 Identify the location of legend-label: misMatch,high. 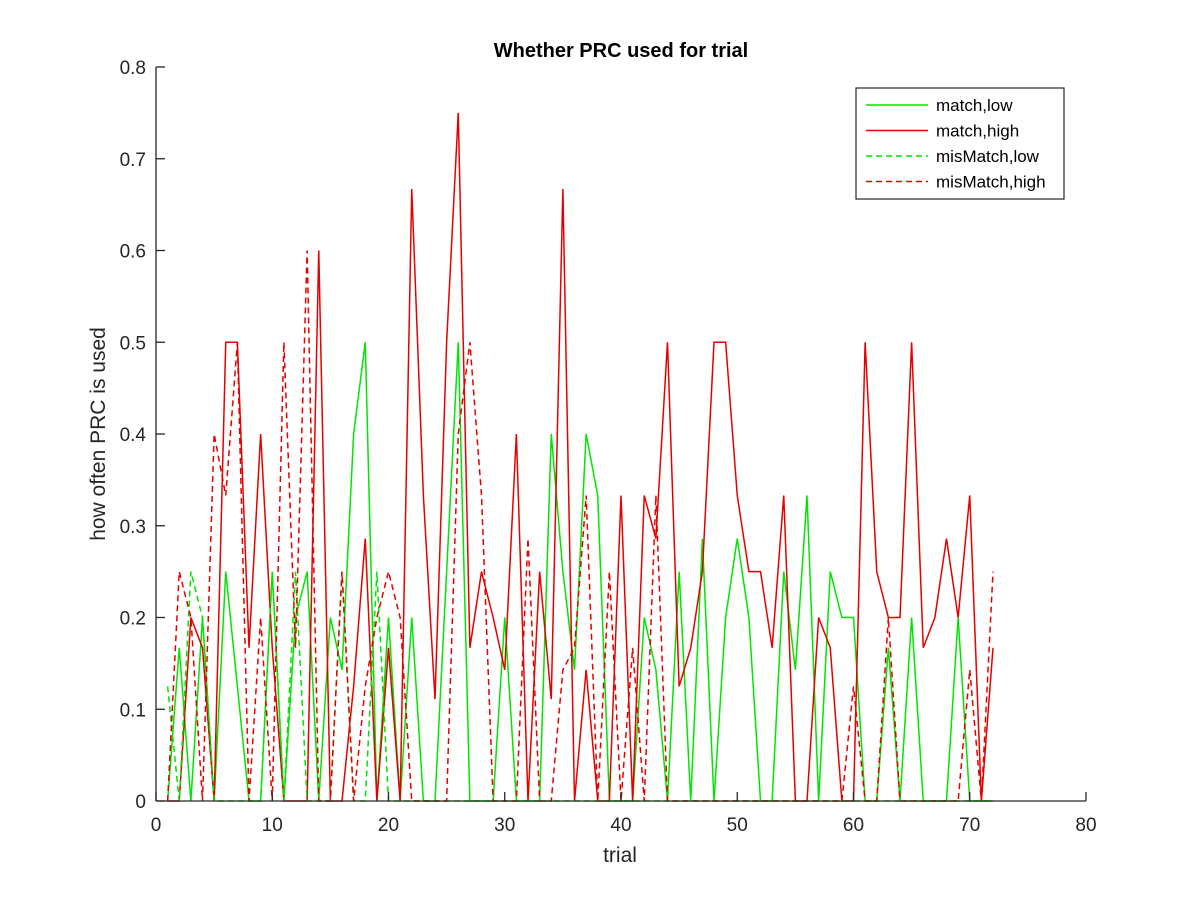
(991, 182).